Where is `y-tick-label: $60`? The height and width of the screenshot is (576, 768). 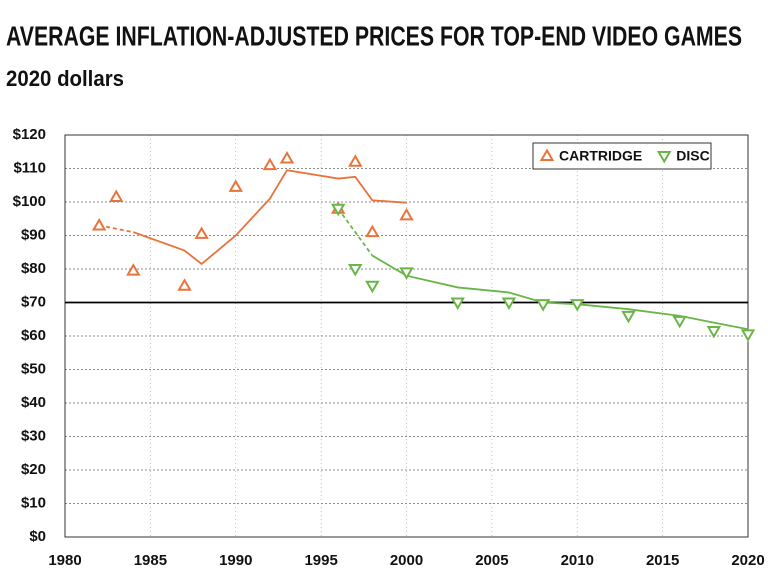 y-tick-label: $60 is located at coordinates (33, 335).